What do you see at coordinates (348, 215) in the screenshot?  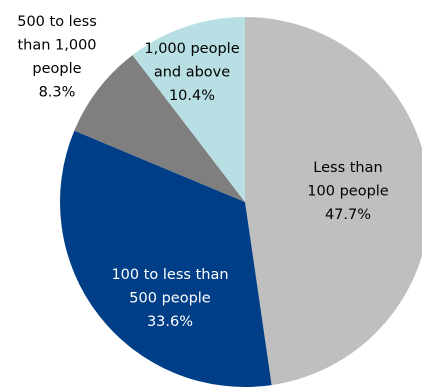 I see `slice-label-line: 47.7%` at bounding box center [348, 215].